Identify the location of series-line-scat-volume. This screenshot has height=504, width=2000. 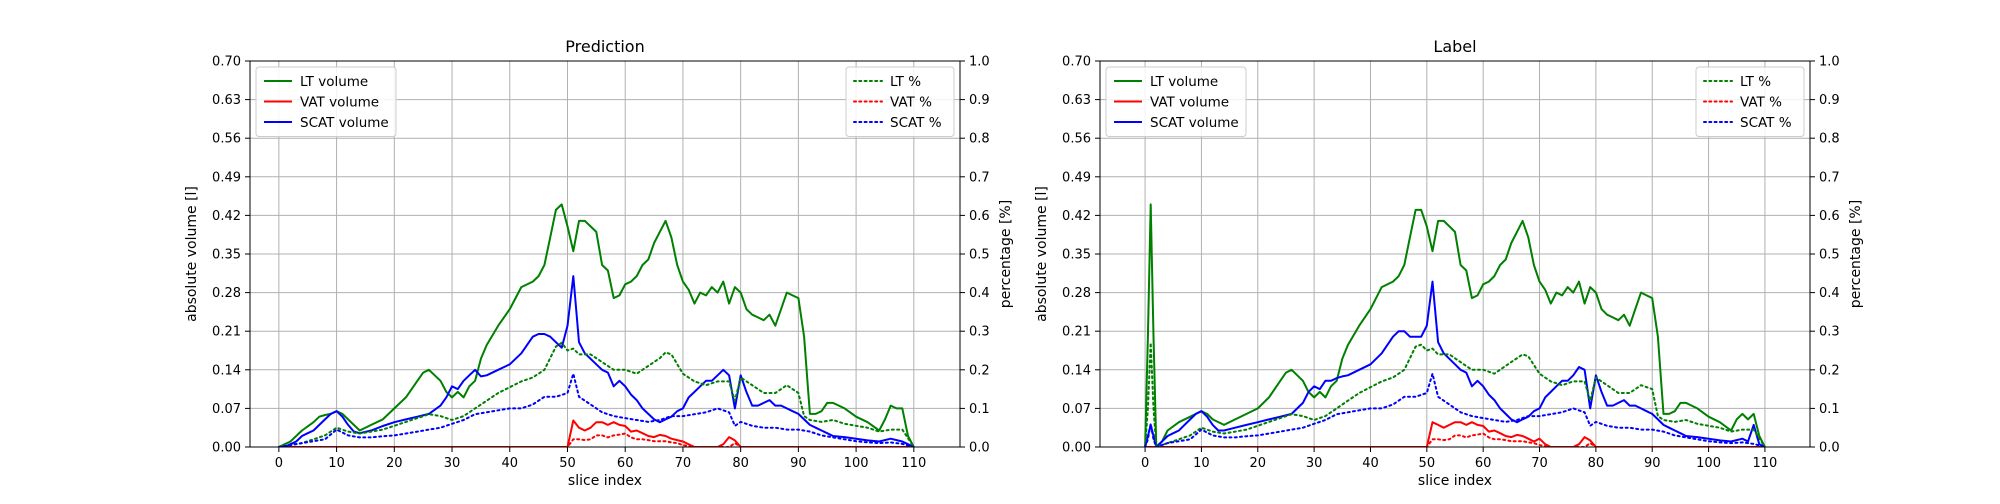
(596, 361).